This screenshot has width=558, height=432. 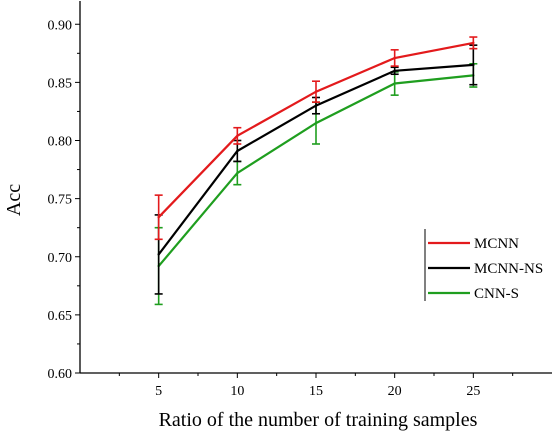 I want to click on legend-label-mcnn-ns: MCNN-NS, so click(x=508, y=269).